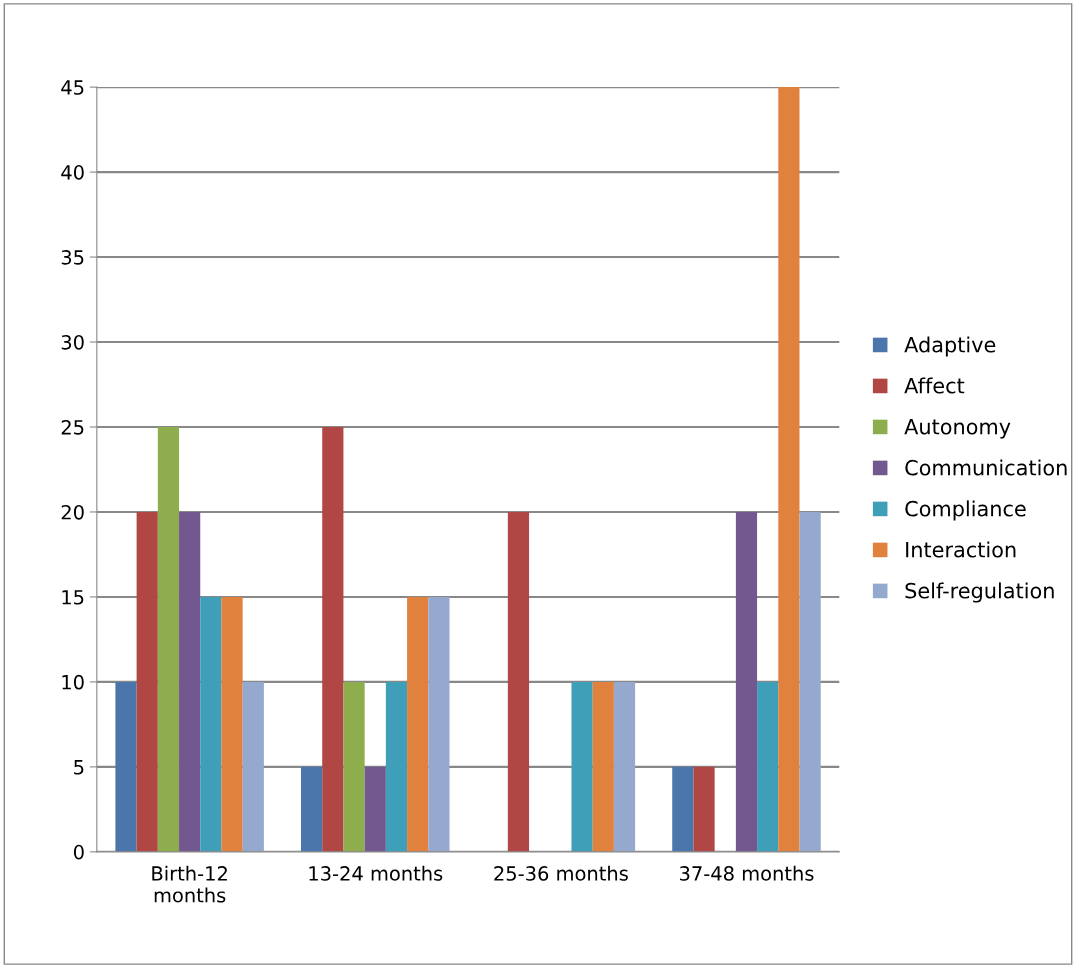 The width and height of the screenshot is (1076, 968). Describe the element at coordinates (78, 852) in the screenshot. I see `y-tick-label: 0` at that location.